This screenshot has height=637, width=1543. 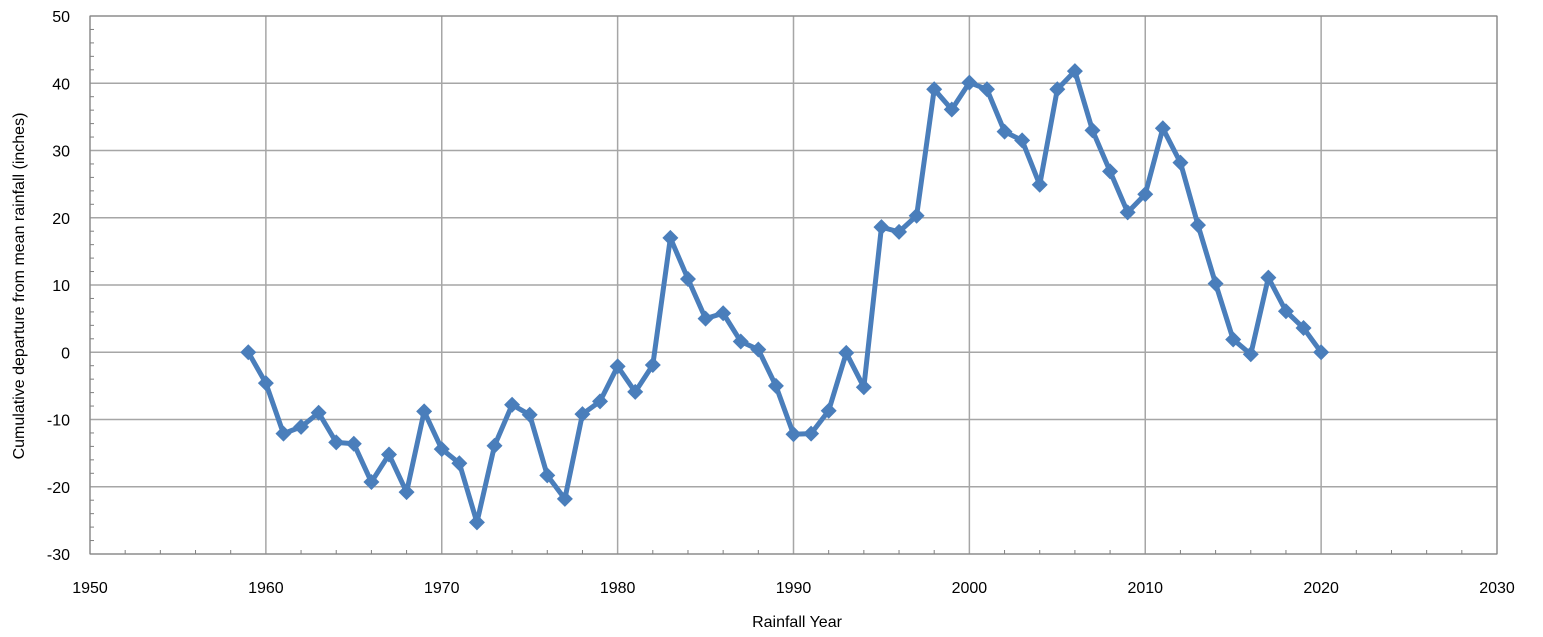 I want to click on x-tick-label: 1990, so click(x=794, y=588).